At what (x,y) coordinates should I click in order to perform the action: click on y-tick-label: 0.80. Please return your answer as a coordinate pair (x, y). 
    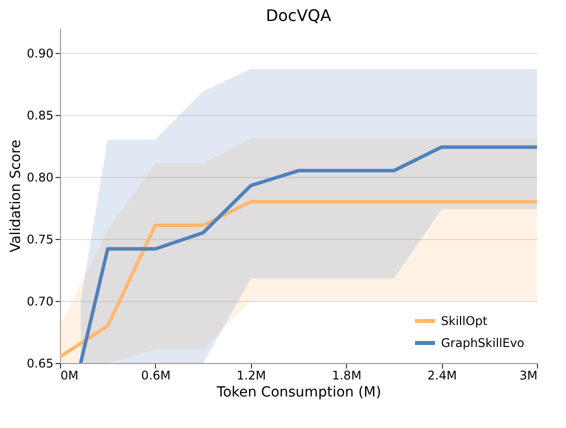
    Looking at the image, I should click on (40, 177).